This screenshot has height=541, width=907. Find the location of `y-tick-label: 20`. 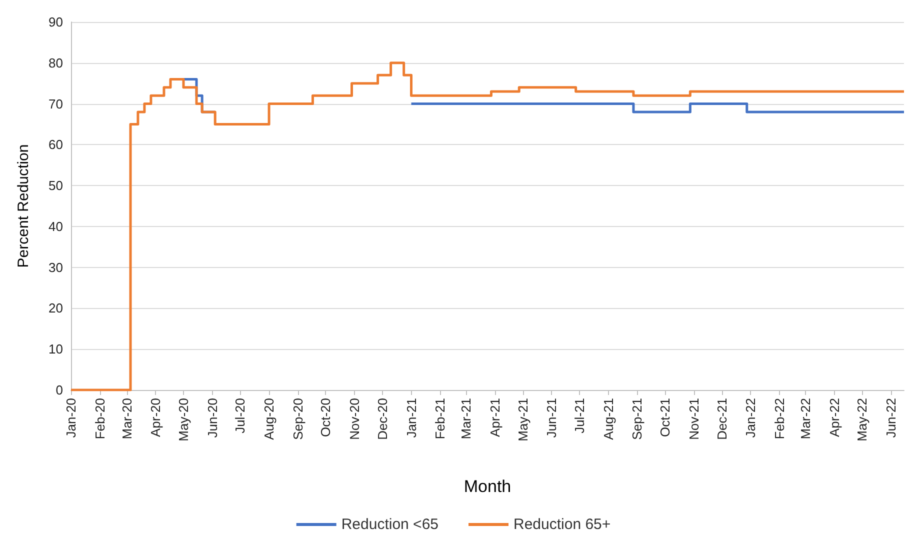

y-tick-label: 20 is located at coordinates (55, 308).